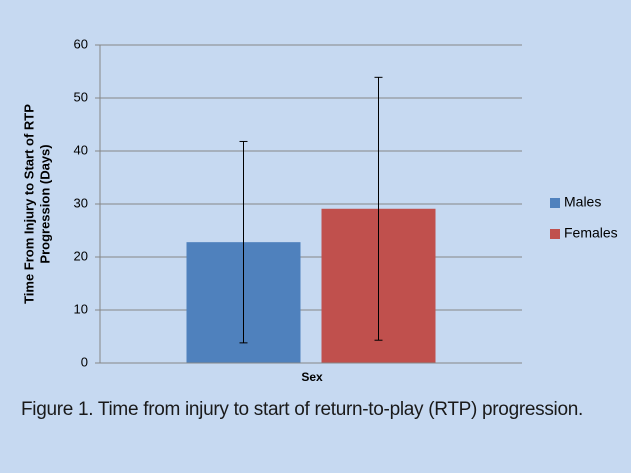 This screenshot has width=631, height=473. What do you see at coordinates (81, 149) in the screenshot?
I see `y-tick-label: 40` at bounding box center [81, 149].